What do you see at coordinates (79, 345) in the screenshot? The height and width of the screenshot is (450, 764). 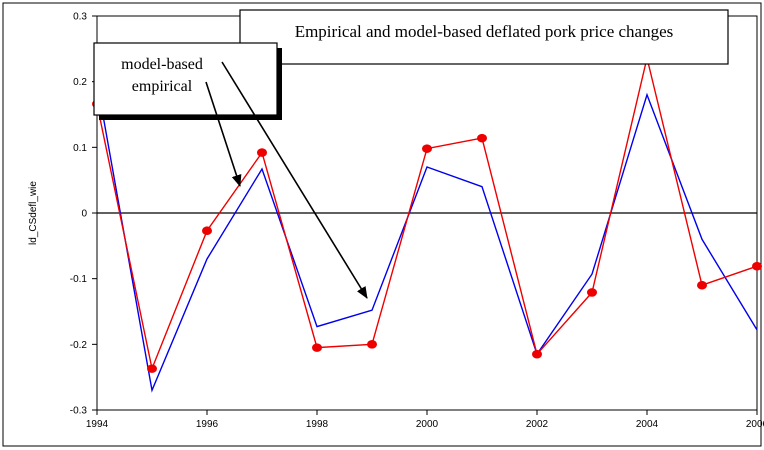 I see `y-tick-label: -0.2` at bounding box center [79, 345].